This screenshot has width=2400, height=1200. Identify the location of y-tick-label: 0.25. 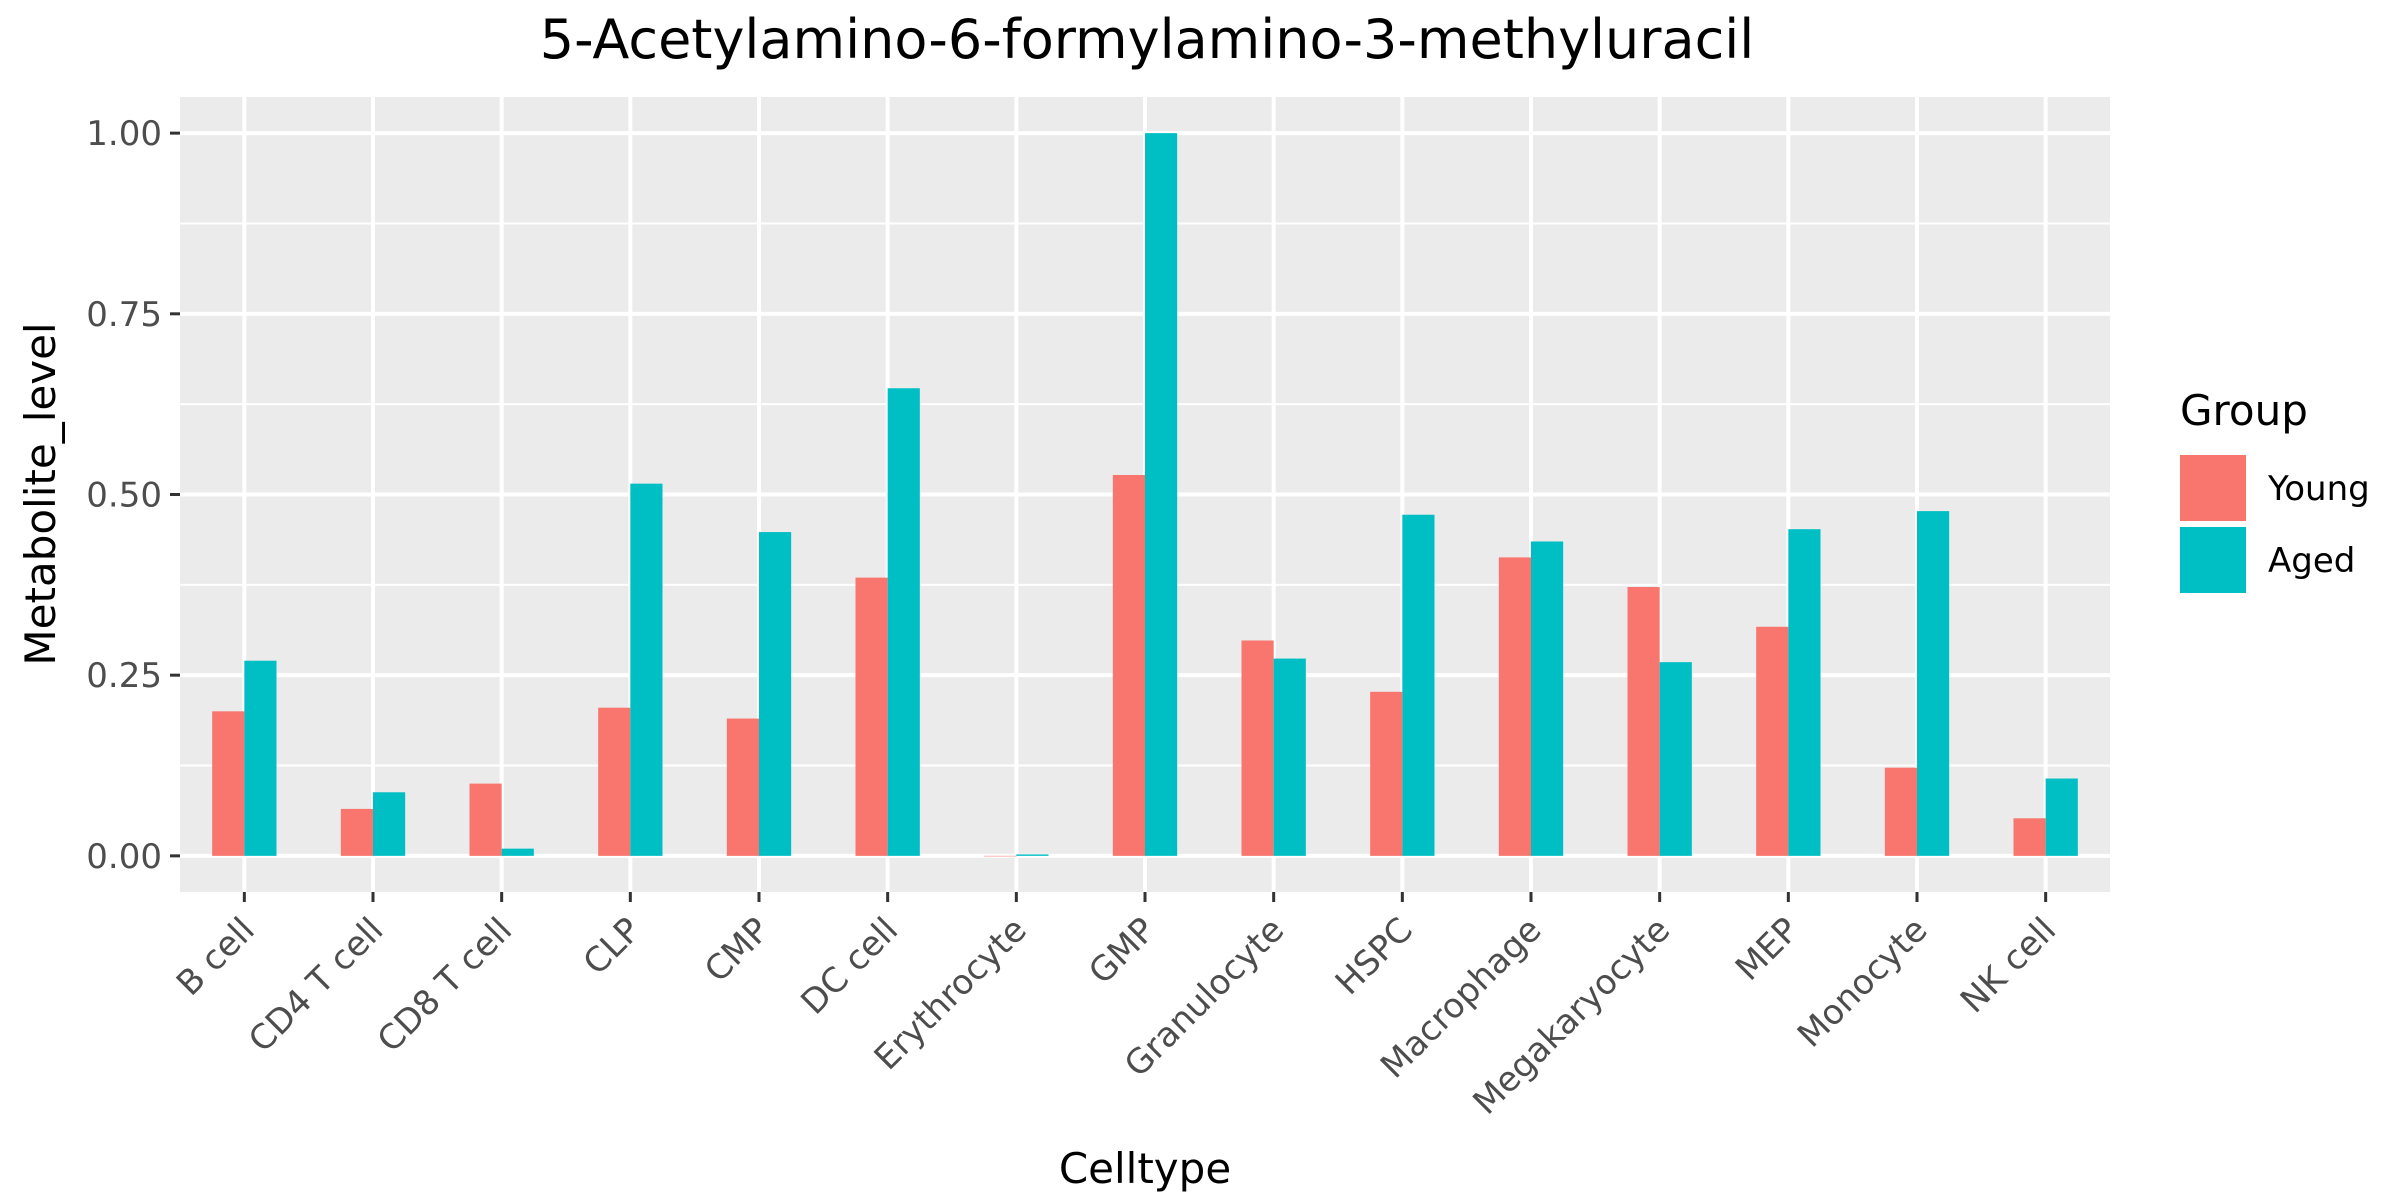
(124, 676).